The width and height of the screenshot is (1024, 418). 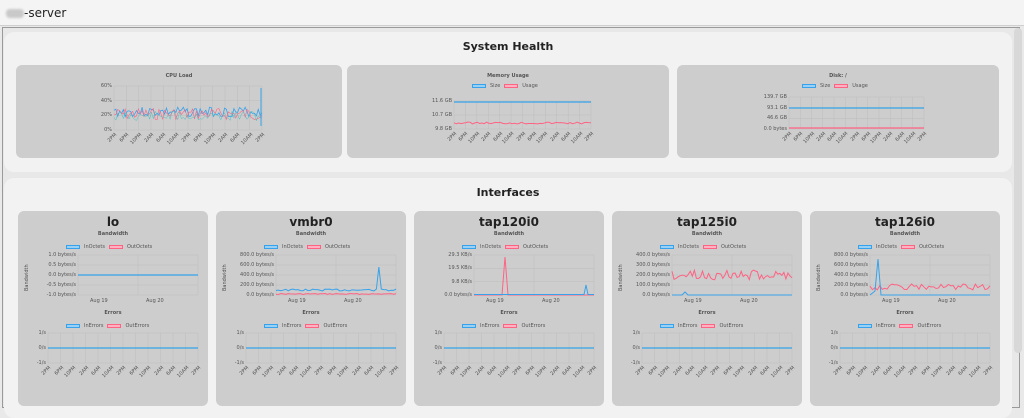 I want to click on scrollbar, so click(x=1018, y=190).